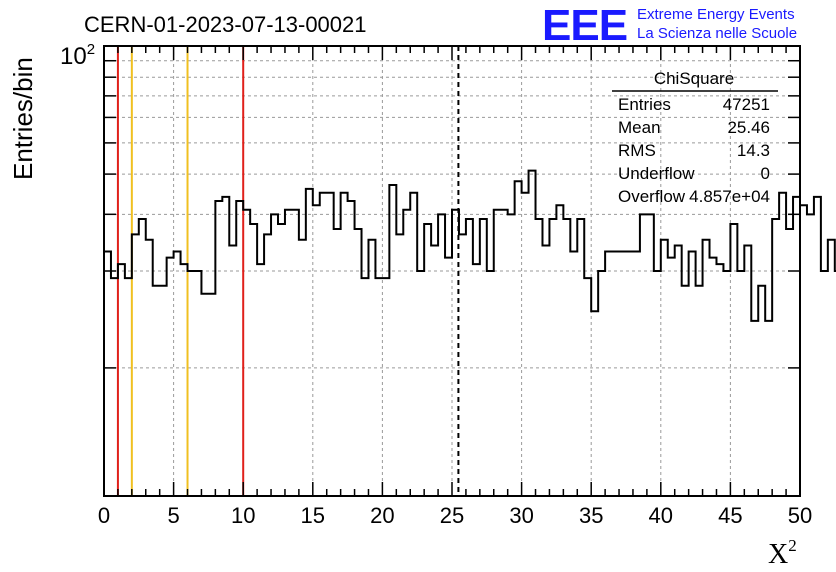 This screenshot has width=836, height=572. Describe the element at coordinates (753, 150) in the screenshot. I see `stats-value-rms: 14.3` at that location.